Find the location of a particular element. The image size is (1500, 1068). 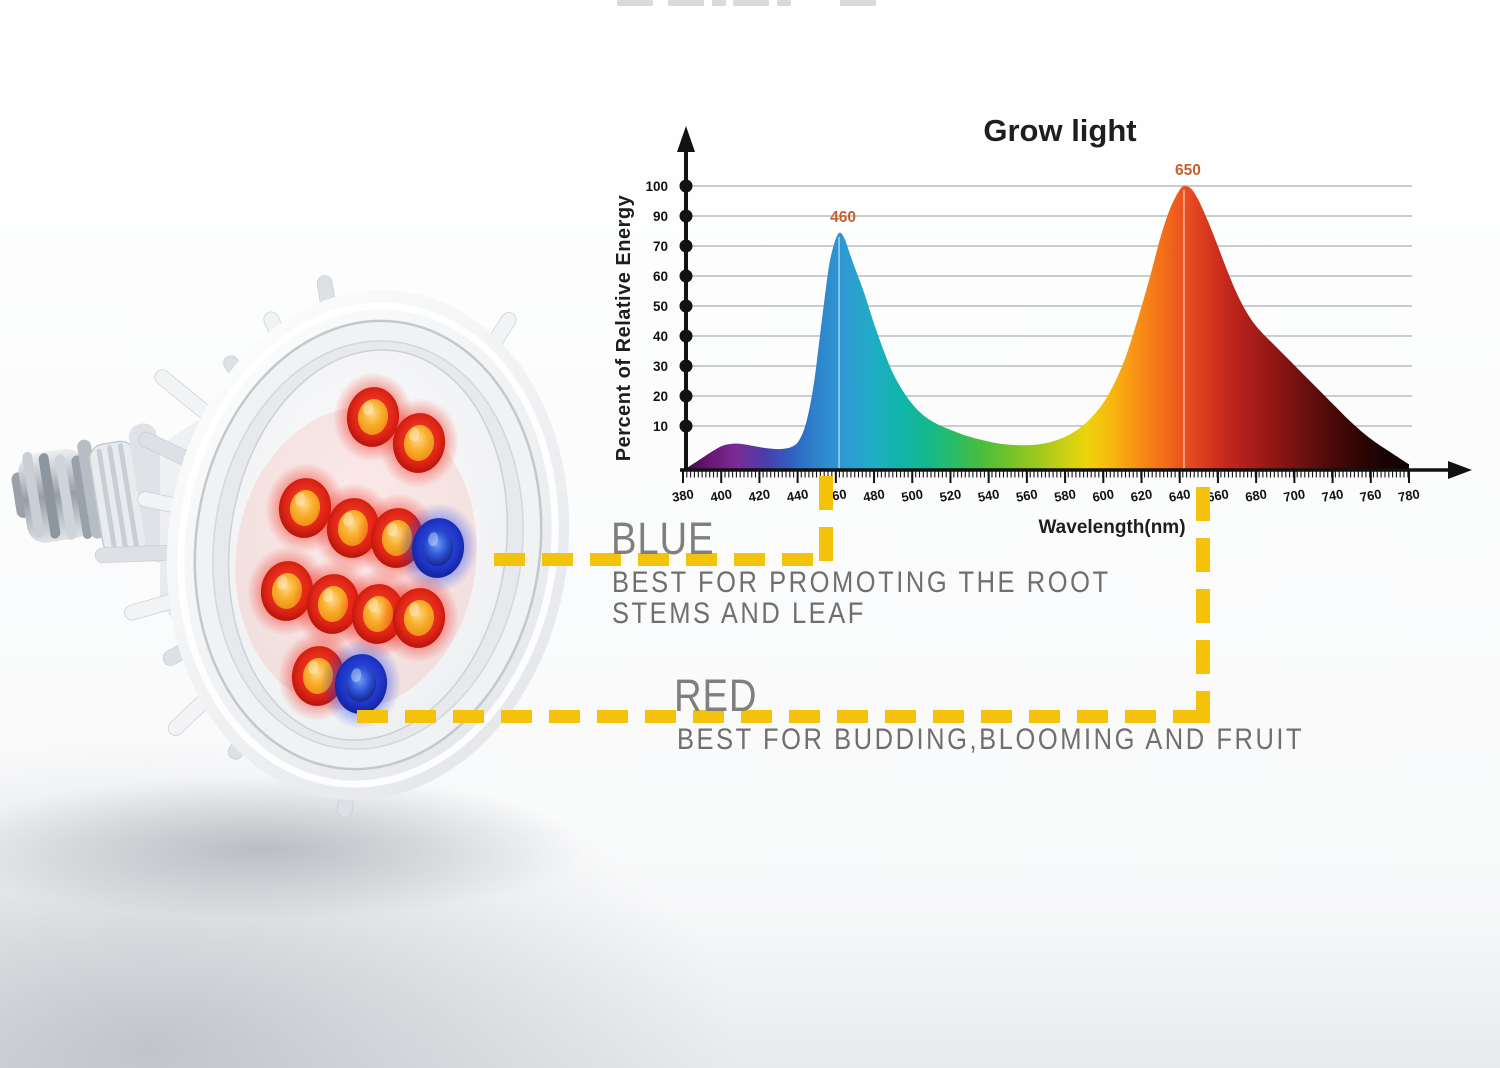

blue-section-label: BLUE is located at coordinates (663, 538).